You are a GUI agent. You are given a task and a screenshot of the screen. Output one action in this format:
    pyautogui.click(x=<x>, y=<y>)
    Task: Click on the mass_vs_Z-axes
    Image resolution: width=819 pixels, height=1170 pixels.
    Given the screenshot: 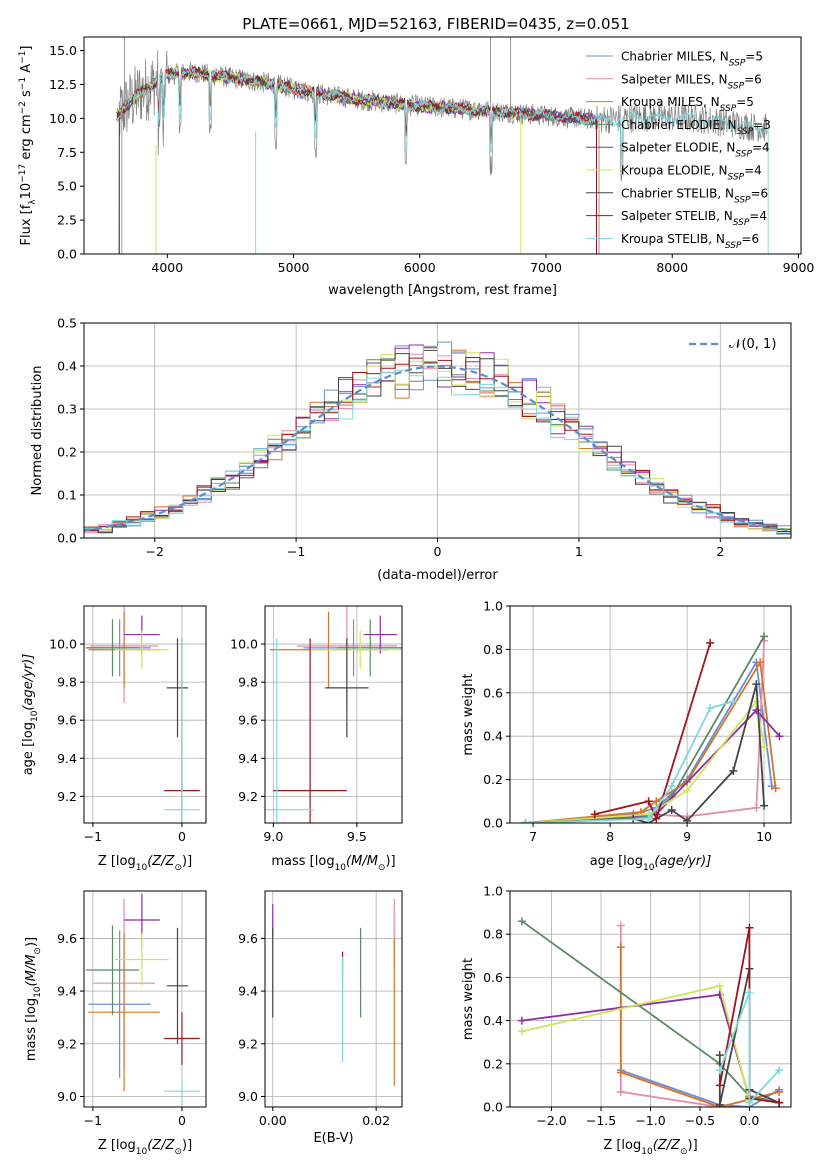 What is the action you would take?
    pyautogui.click(x=145, y=999)
    